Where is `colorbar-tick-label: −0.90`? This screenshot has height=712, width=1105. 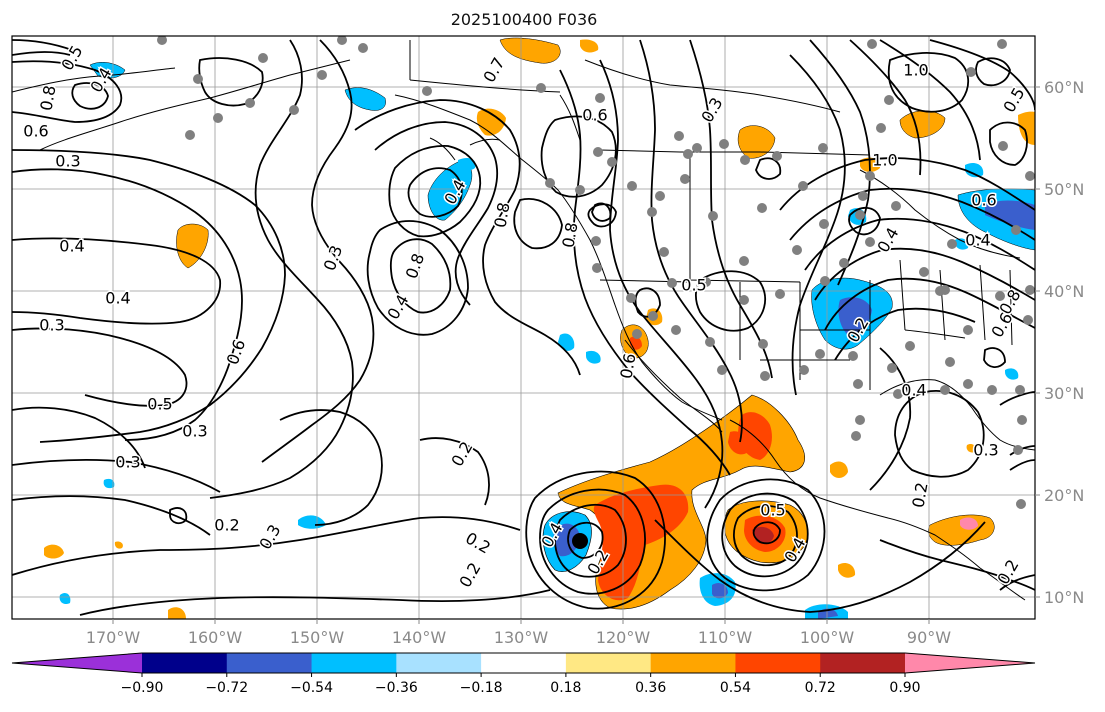 colorbar-tick-label: −0.90 is located at coordinates (142, 688).